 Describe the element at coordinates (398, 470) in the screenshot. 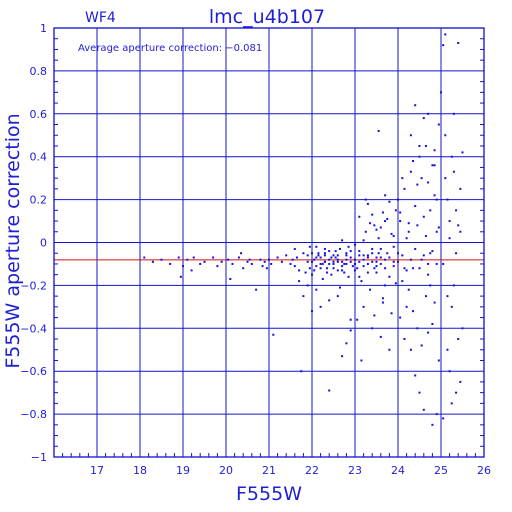

I see `x-tick-label: 24` at that location.